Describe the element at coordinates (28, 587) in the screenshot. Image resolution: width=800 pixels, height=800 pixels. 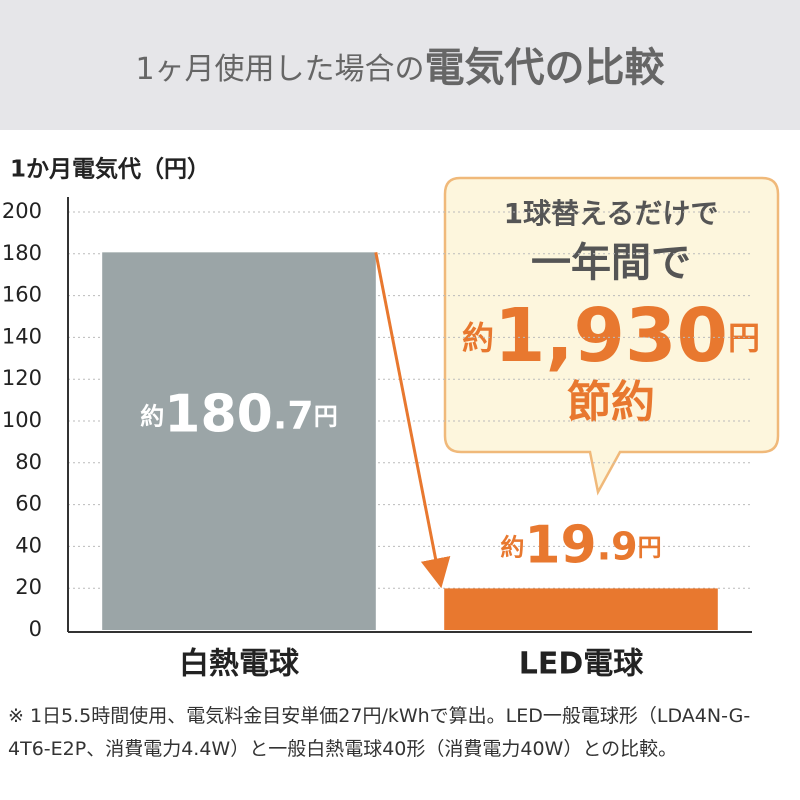
I see `y-tick-label: 20` at that location.